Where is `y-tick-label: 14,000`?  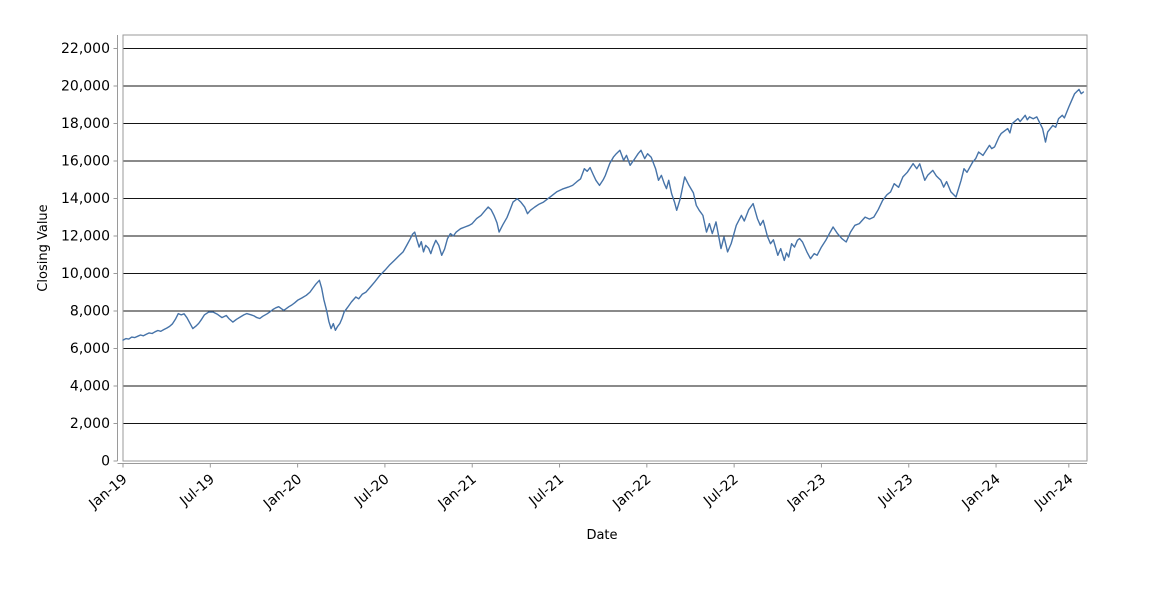 y-tick-label: 14,000 is located at coordinates (85, 199).